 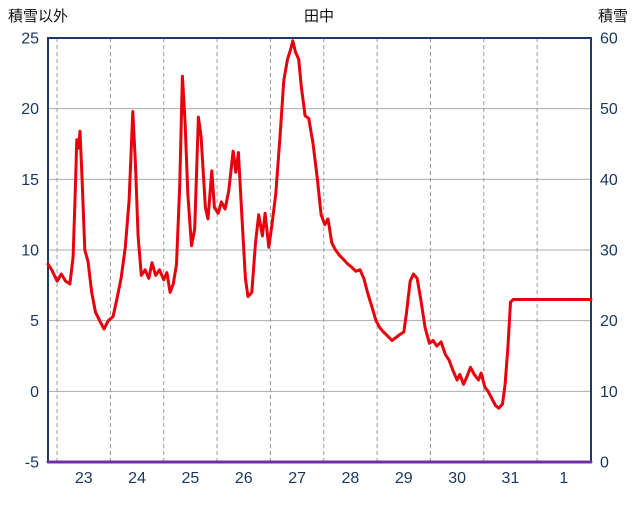 I want to click on left-tick-label: 20, so click(x=30, y=109).